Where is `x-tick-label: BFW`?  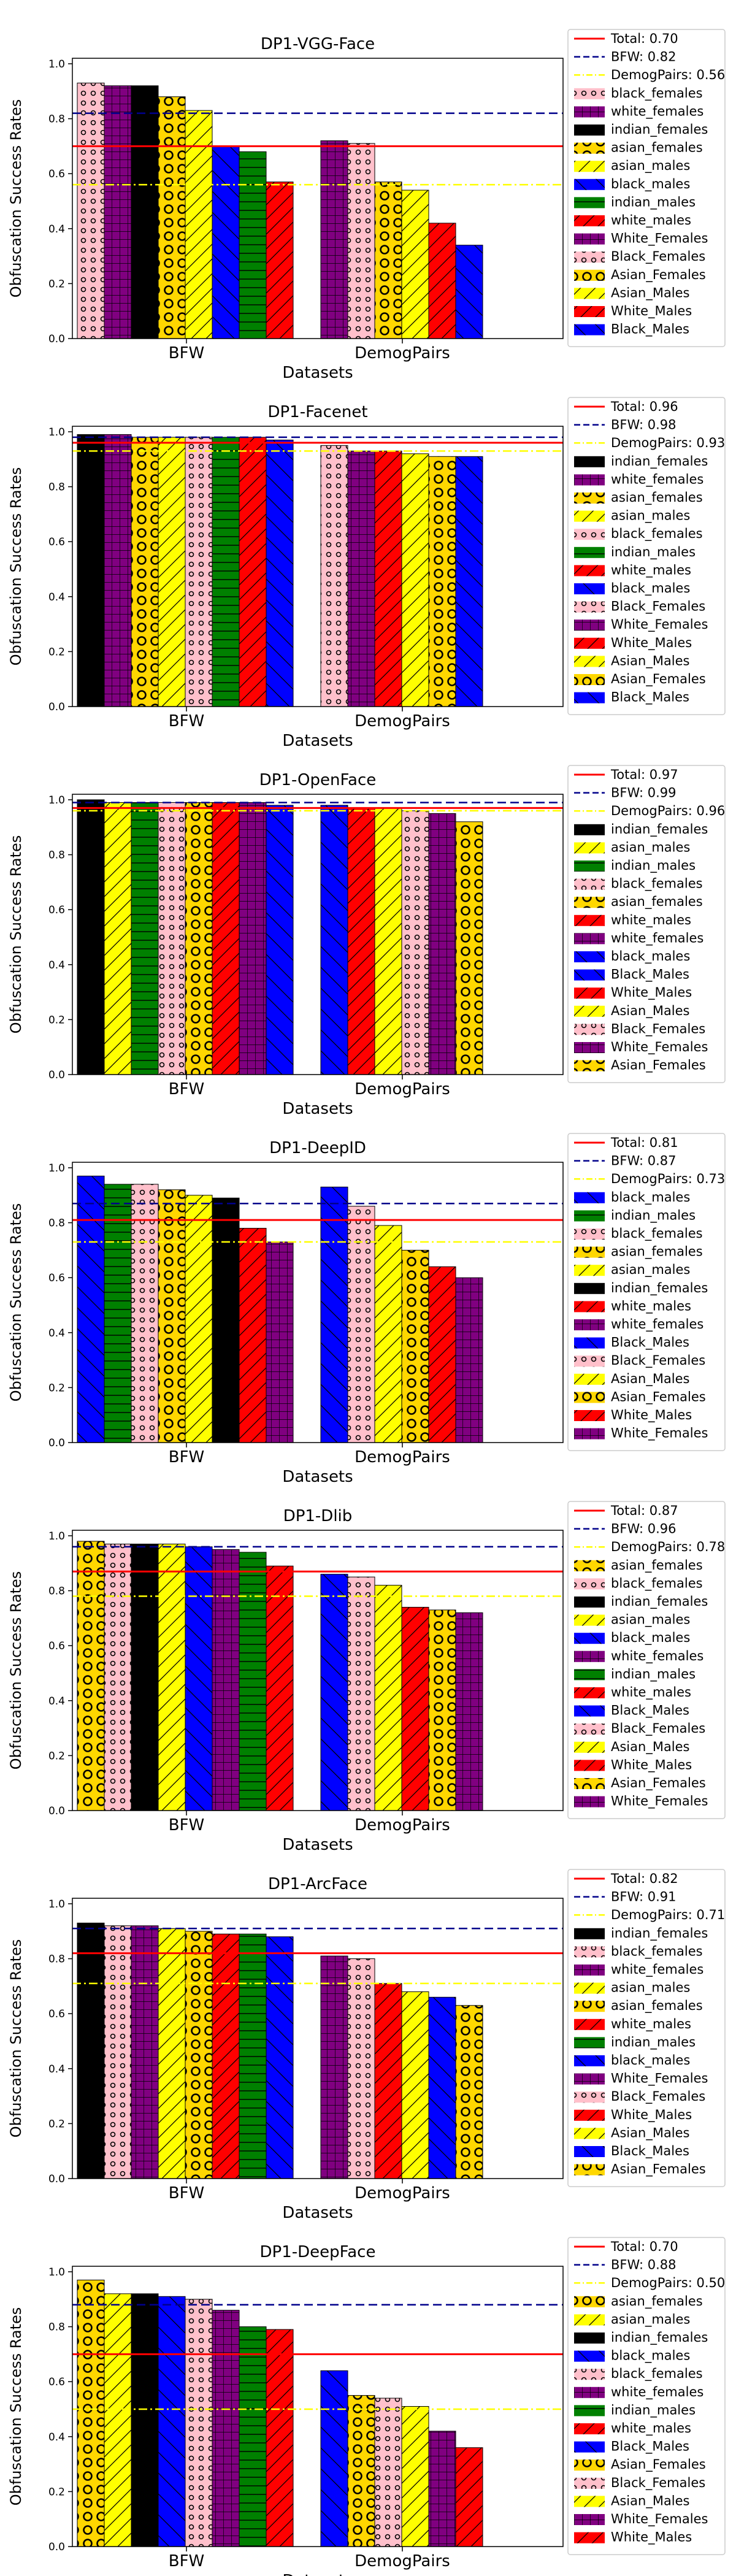 x-tick-label: BFW is located at coordinates (187, 2561).